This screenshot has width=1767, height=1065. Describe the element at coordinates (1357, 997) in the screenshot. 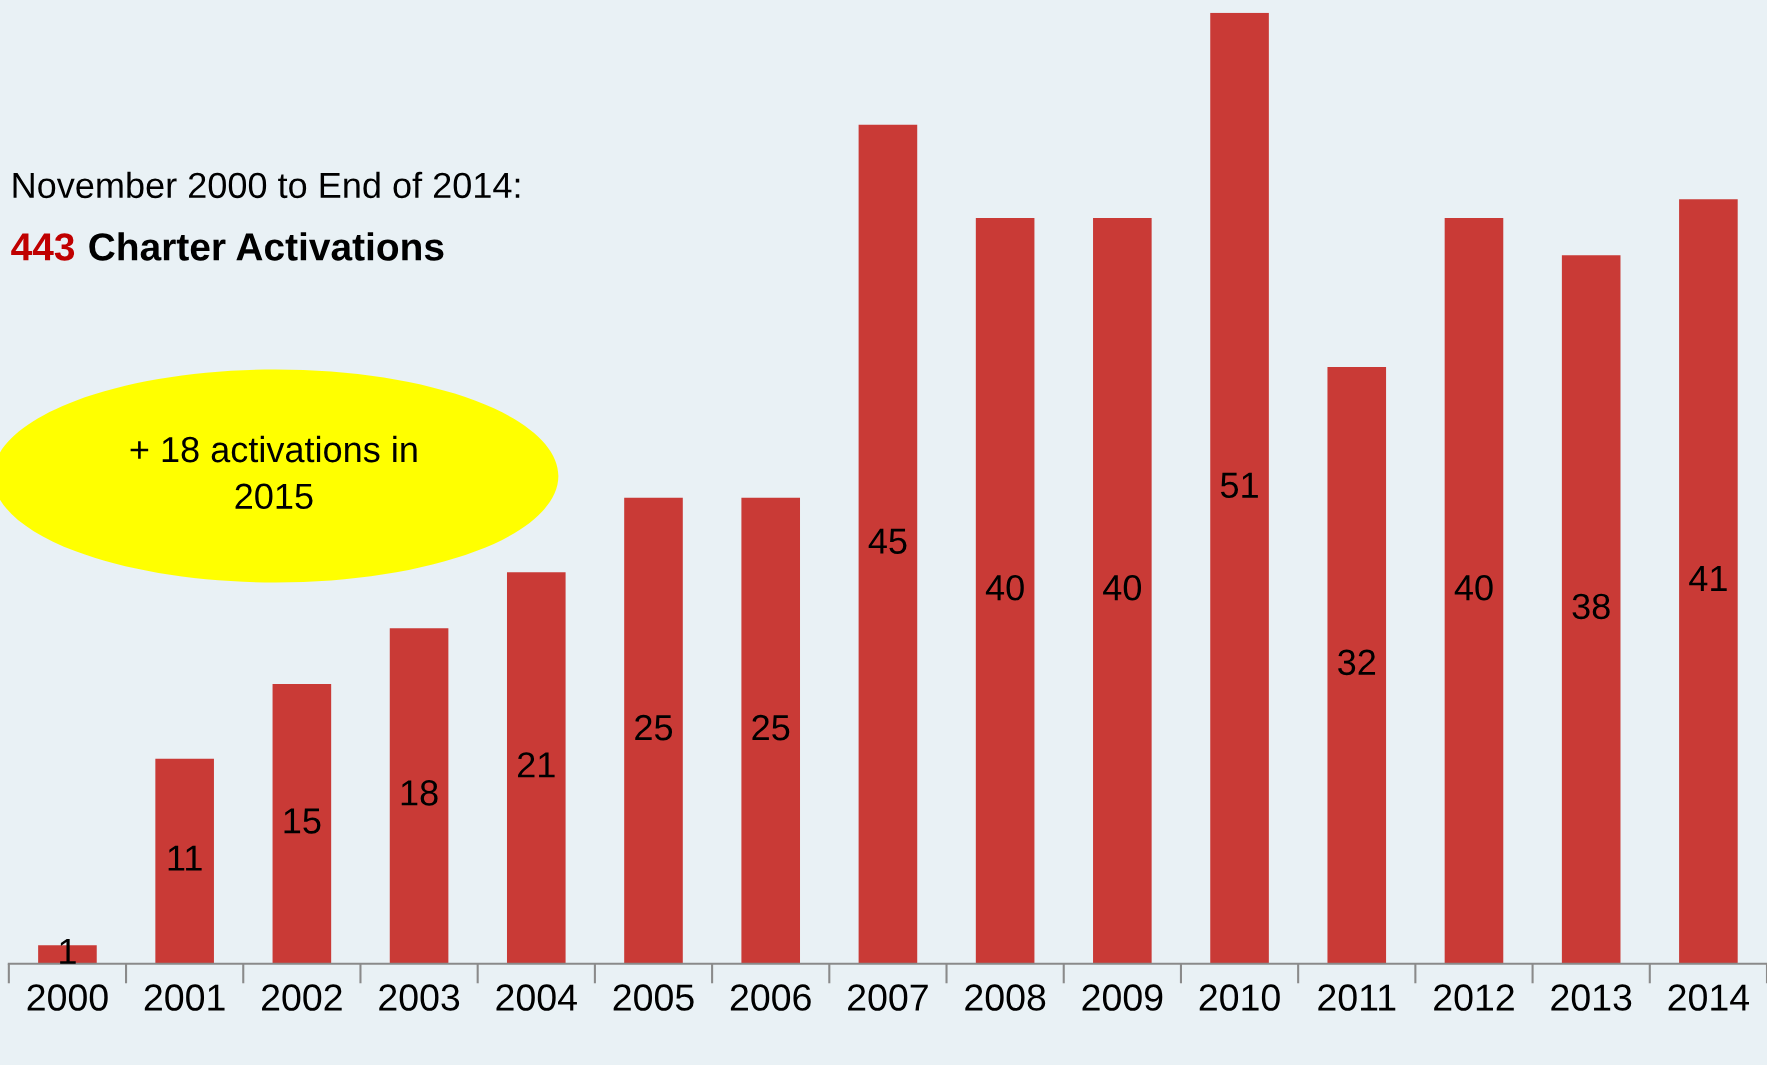

I see `x-tick-label: 2011` at that location.